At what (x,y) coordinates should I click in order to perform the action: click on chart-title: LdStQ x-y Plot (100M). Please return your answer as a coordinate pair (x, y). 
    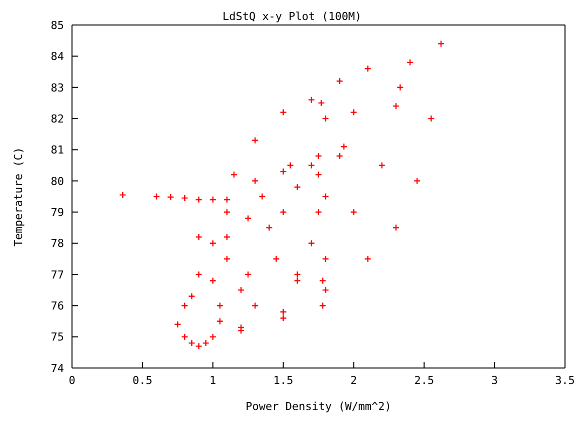
    Looking at the image, I should click on (292, 16).